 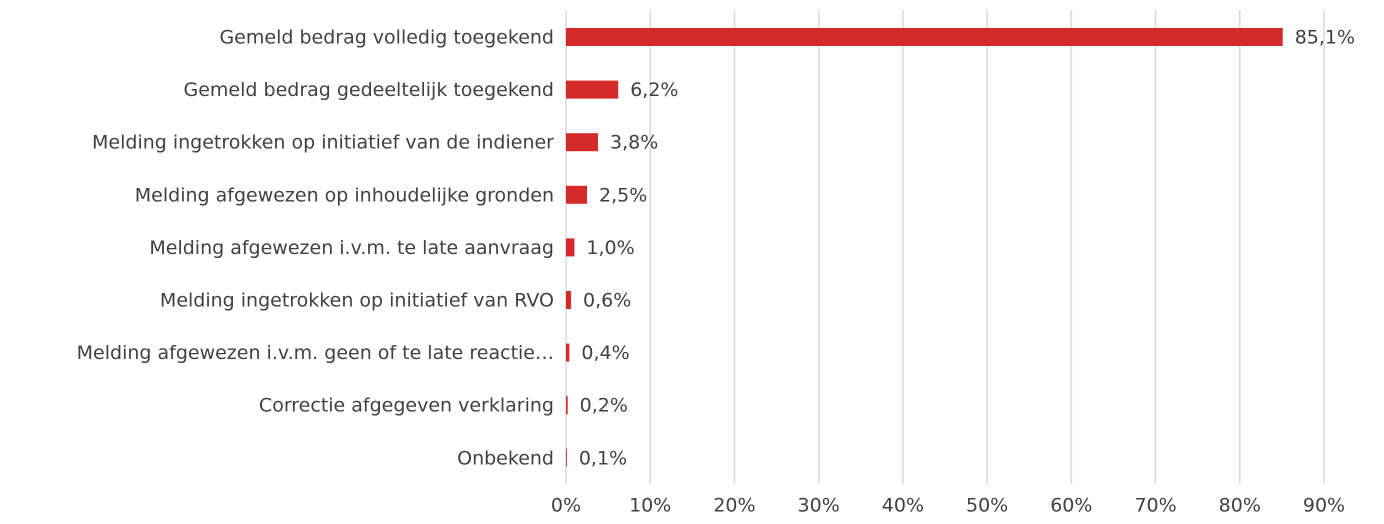 What do you see at coordinates (650, 506) in the screenshot?
I see `x-tick-label: 10%` at bounding box center [650, 506].